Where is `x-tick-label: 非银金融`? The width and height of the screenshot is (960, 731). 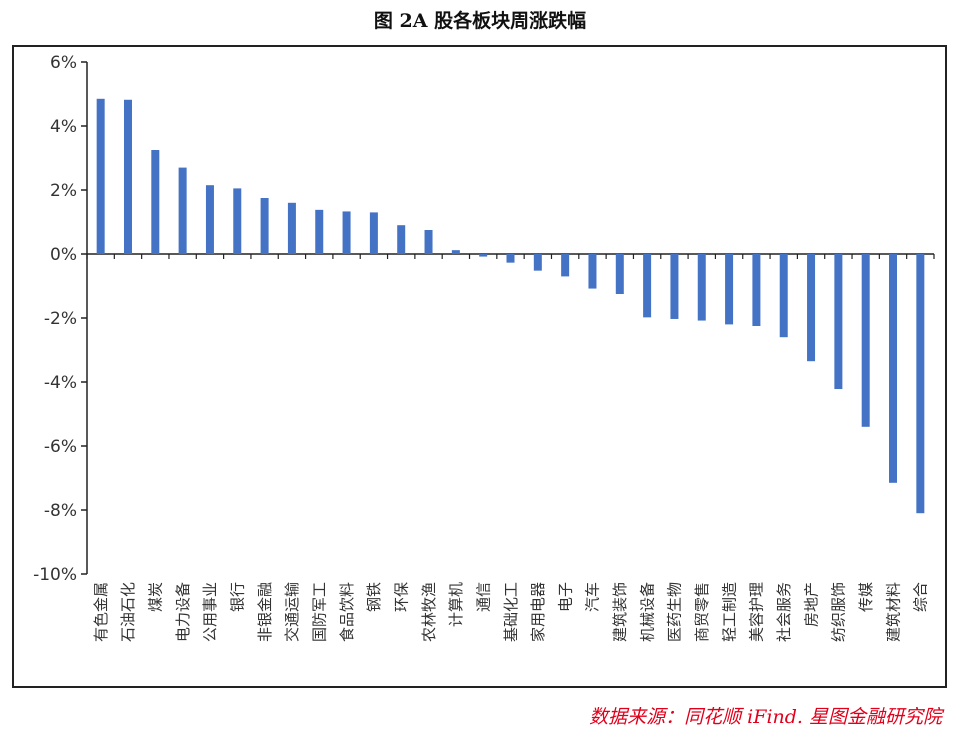 x-tick-label: 非银金融 is located at coordinates (265, 612).